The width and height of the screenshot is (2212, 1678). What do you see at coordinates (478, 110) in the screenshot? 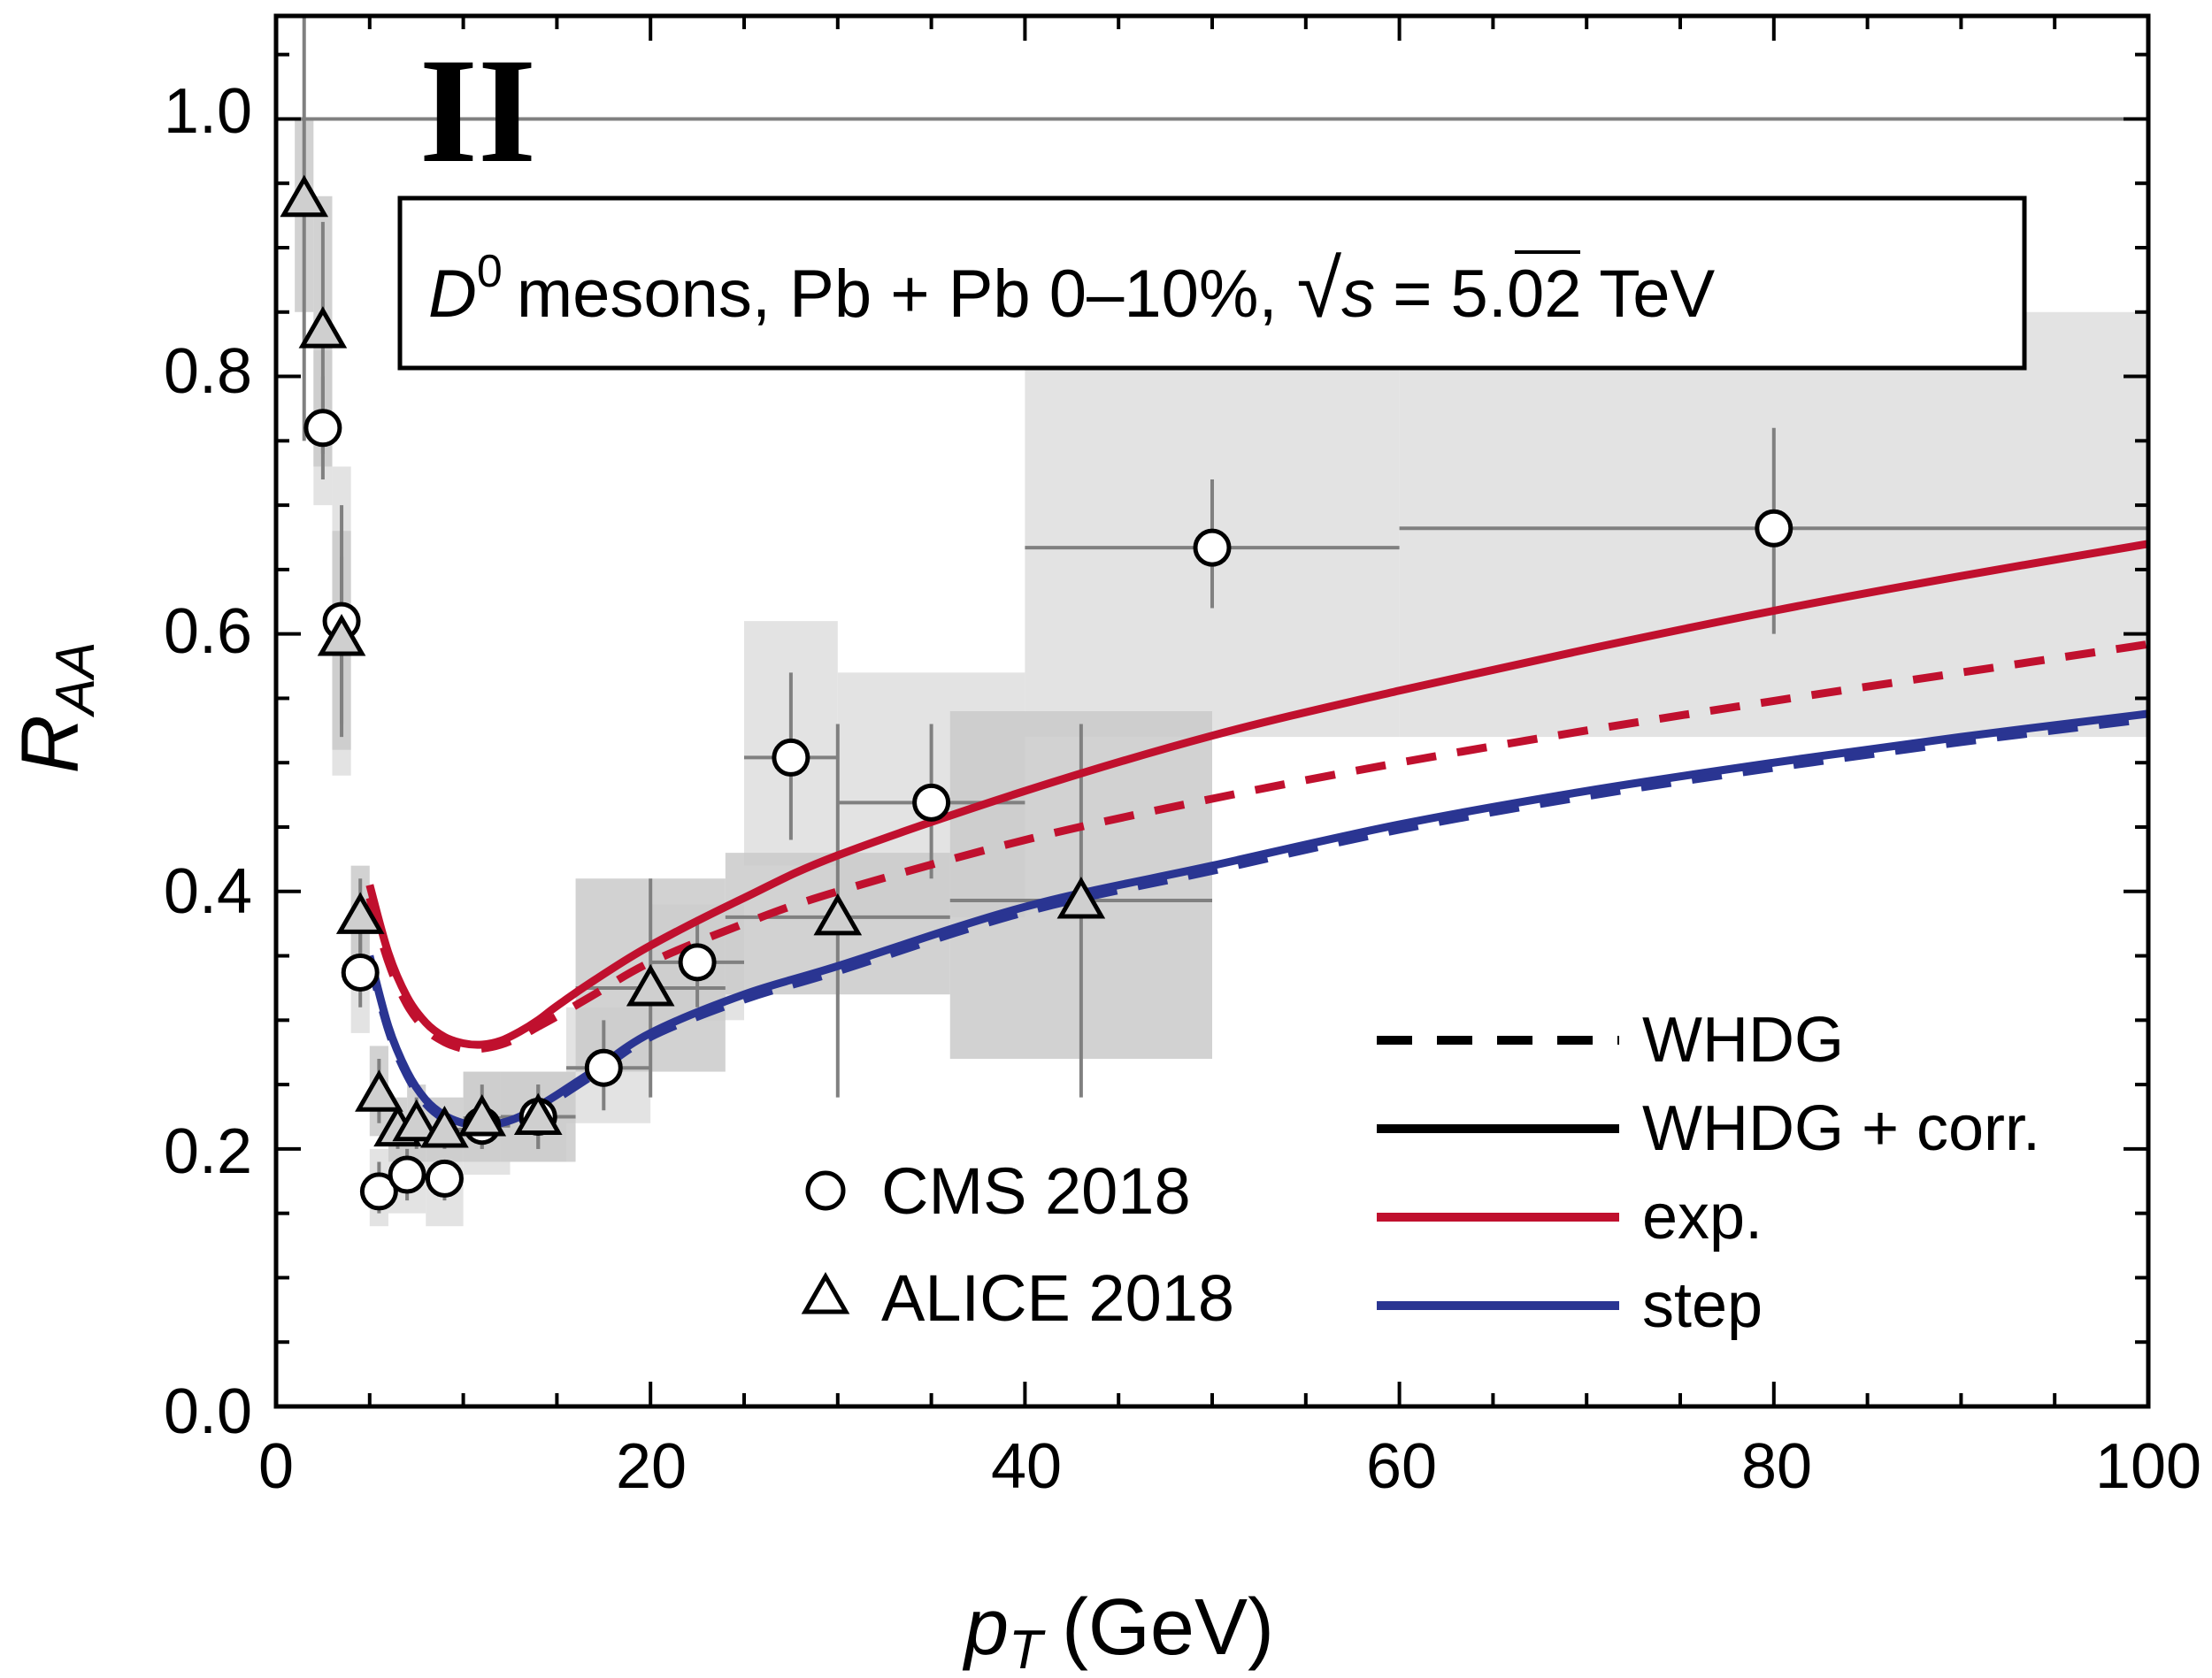
I see `panel-label: II` at bounding box center [478, 110].